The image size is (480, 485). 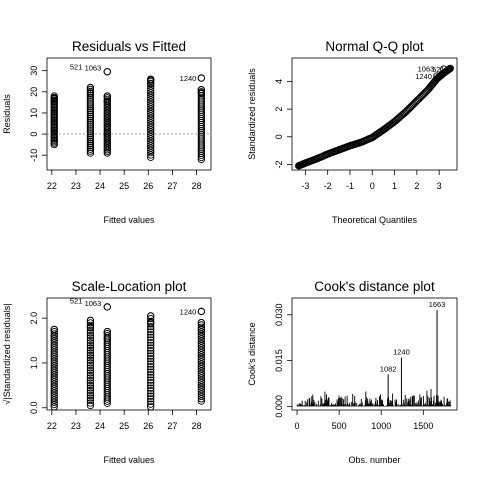 What do you see at coordinates (439, 186) in the screenshot?
I see `x-tick-label: 3` at bounding box center [439, 186].